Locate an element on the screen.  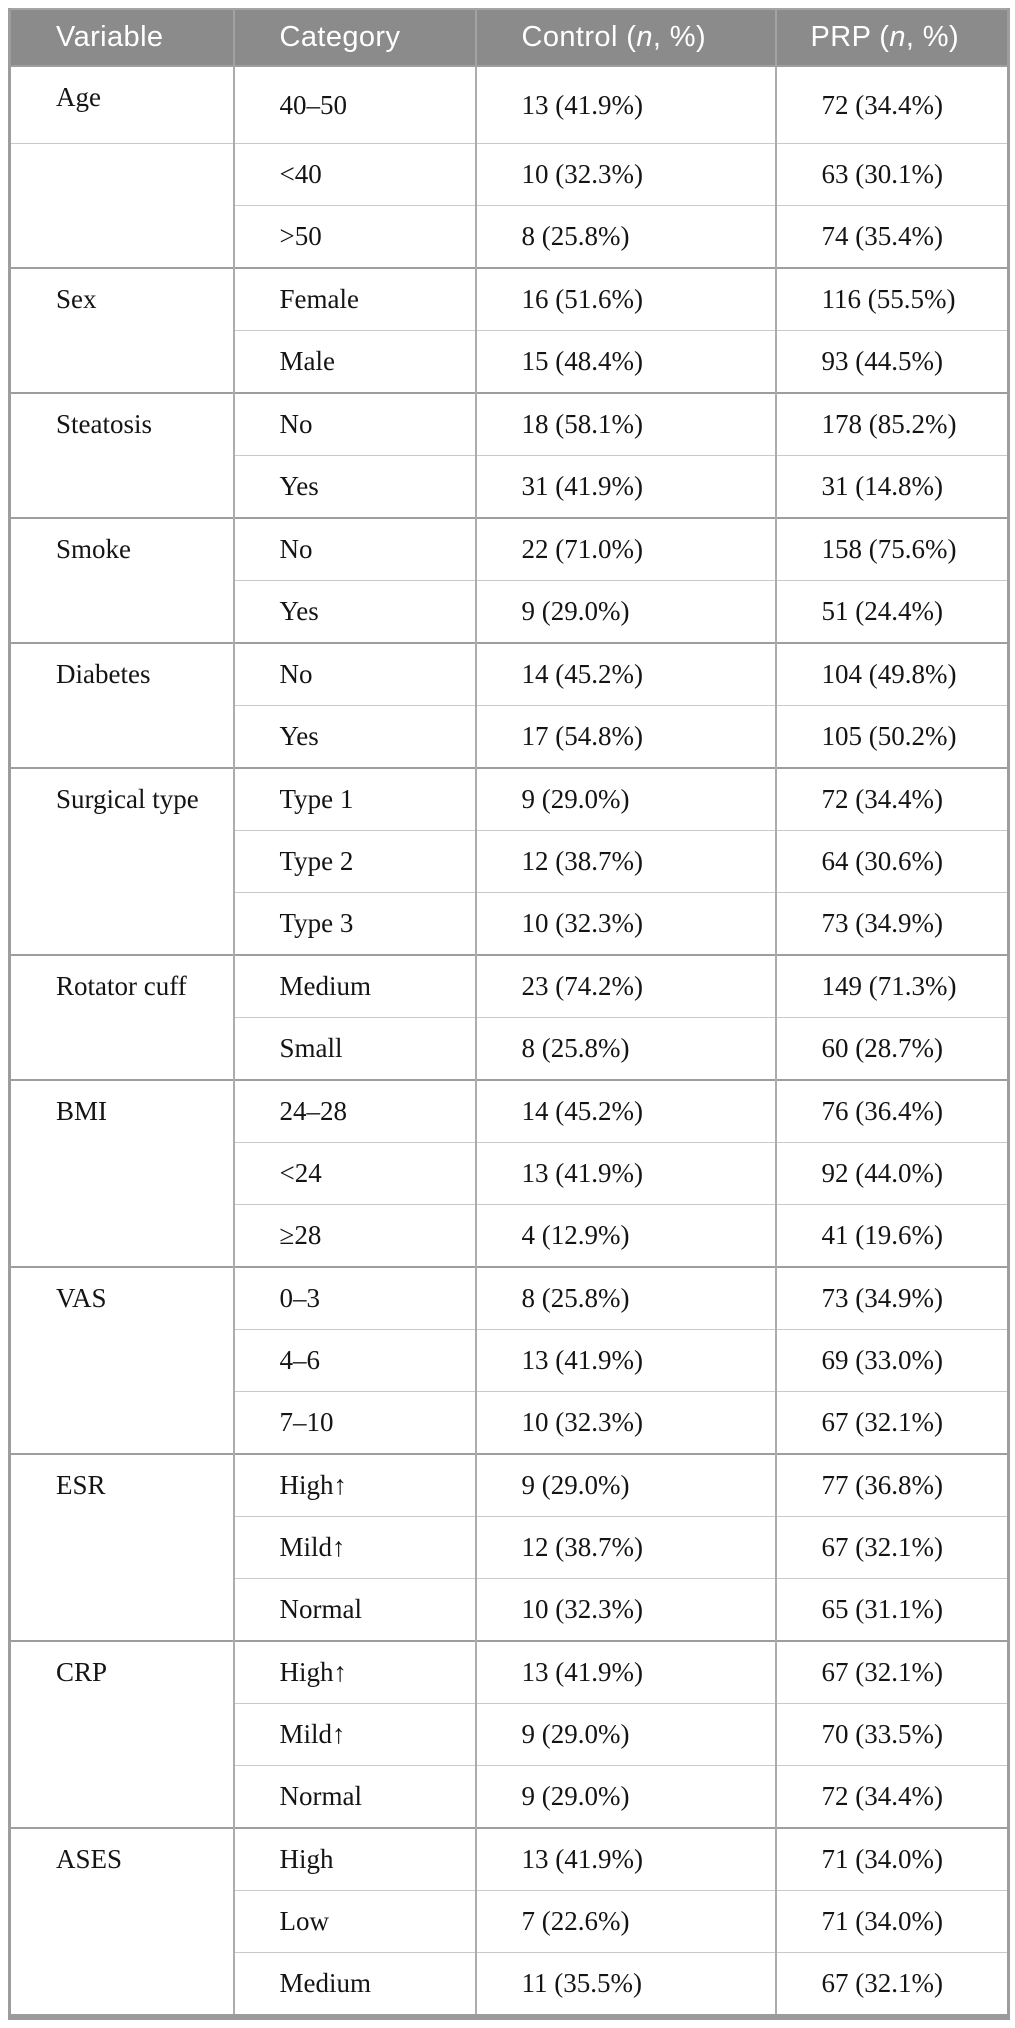
table-row: Rotator cuff Medium 23 (74.2%) 149 (71.3%) is located at coordinates (509, 1017).